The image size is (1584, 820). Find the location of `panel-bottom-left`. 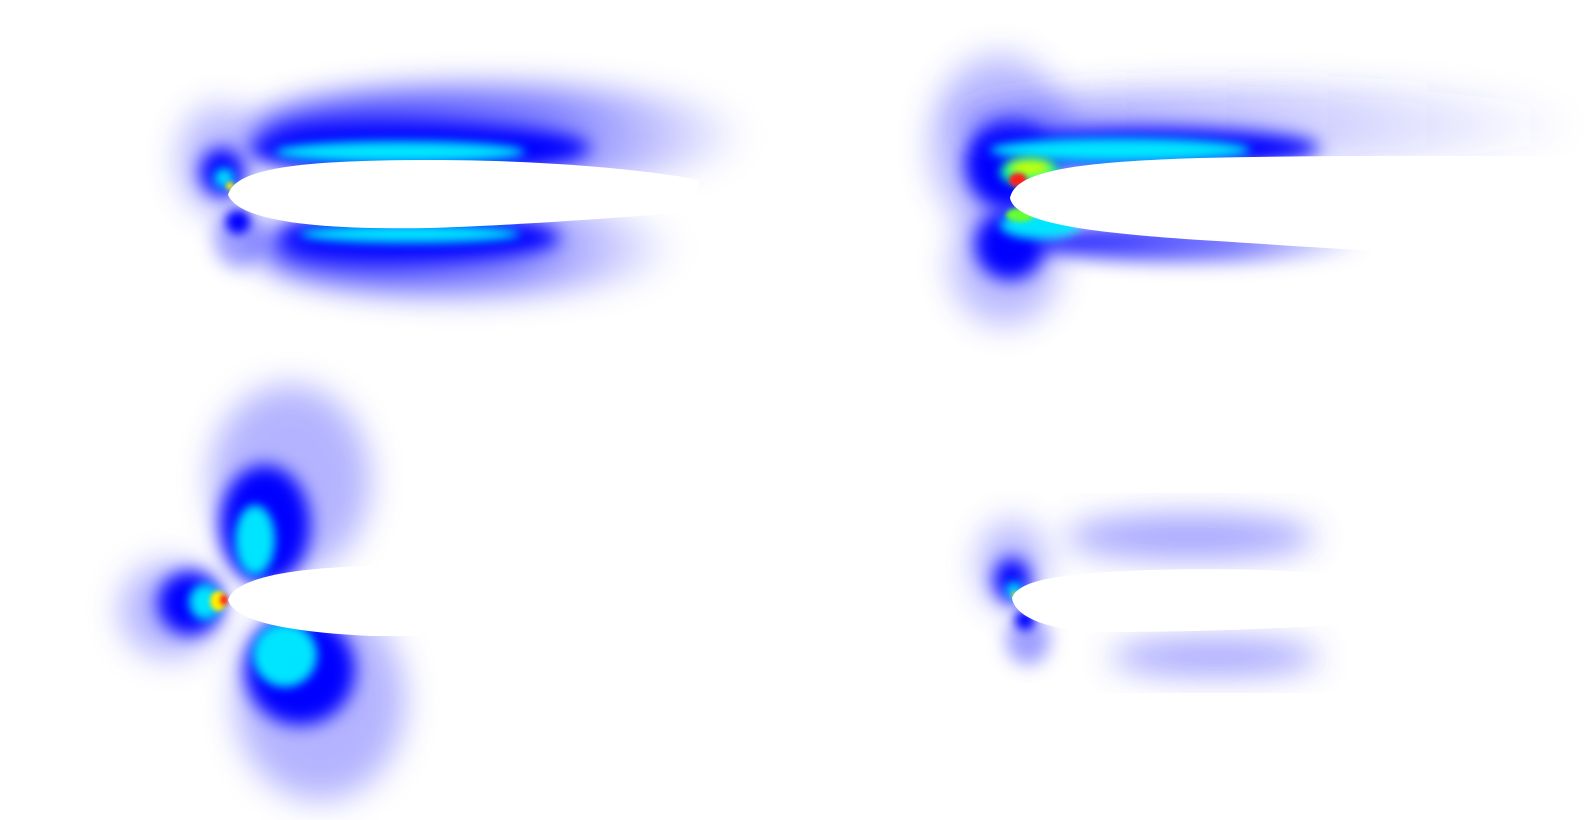

panel-bottom-left is located at coordinates (270, 592).